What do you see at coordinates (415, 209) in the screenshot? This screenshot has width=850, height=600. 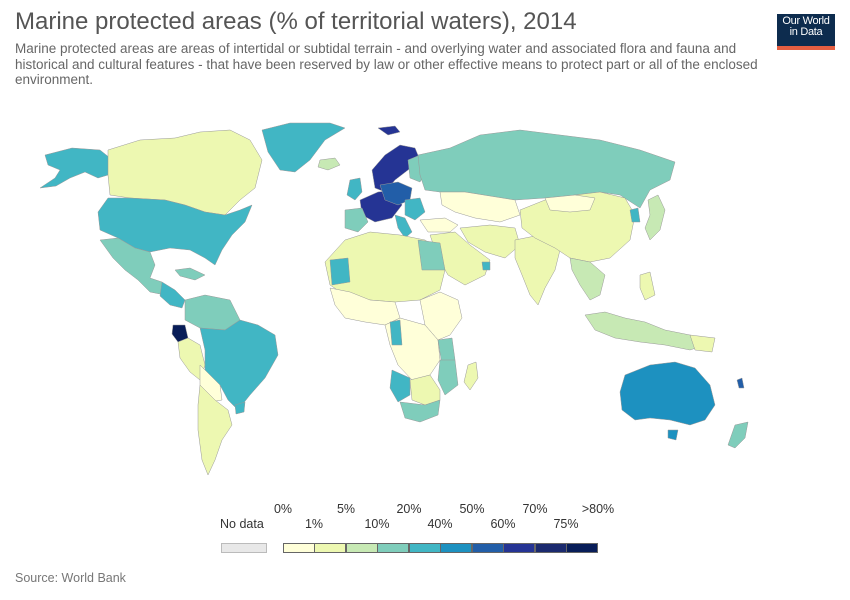 I see `region-balkans` at bounding box center [415, 209].